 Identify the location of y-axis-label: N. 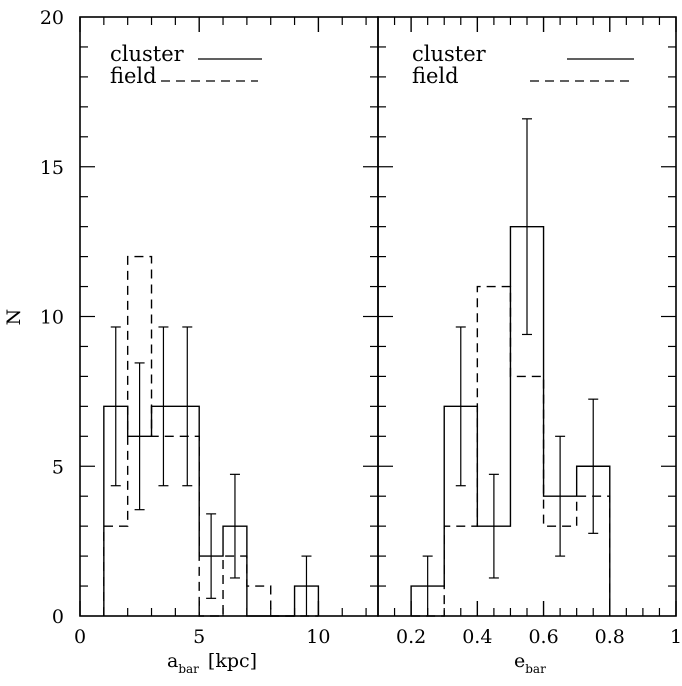
(14, 317).